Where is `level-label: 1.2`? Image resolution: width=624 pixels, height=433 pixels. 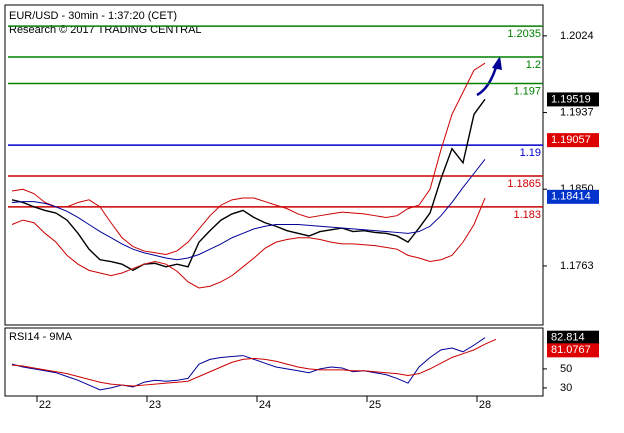
level-label: 1.2 is located at coordinates (533, 65).